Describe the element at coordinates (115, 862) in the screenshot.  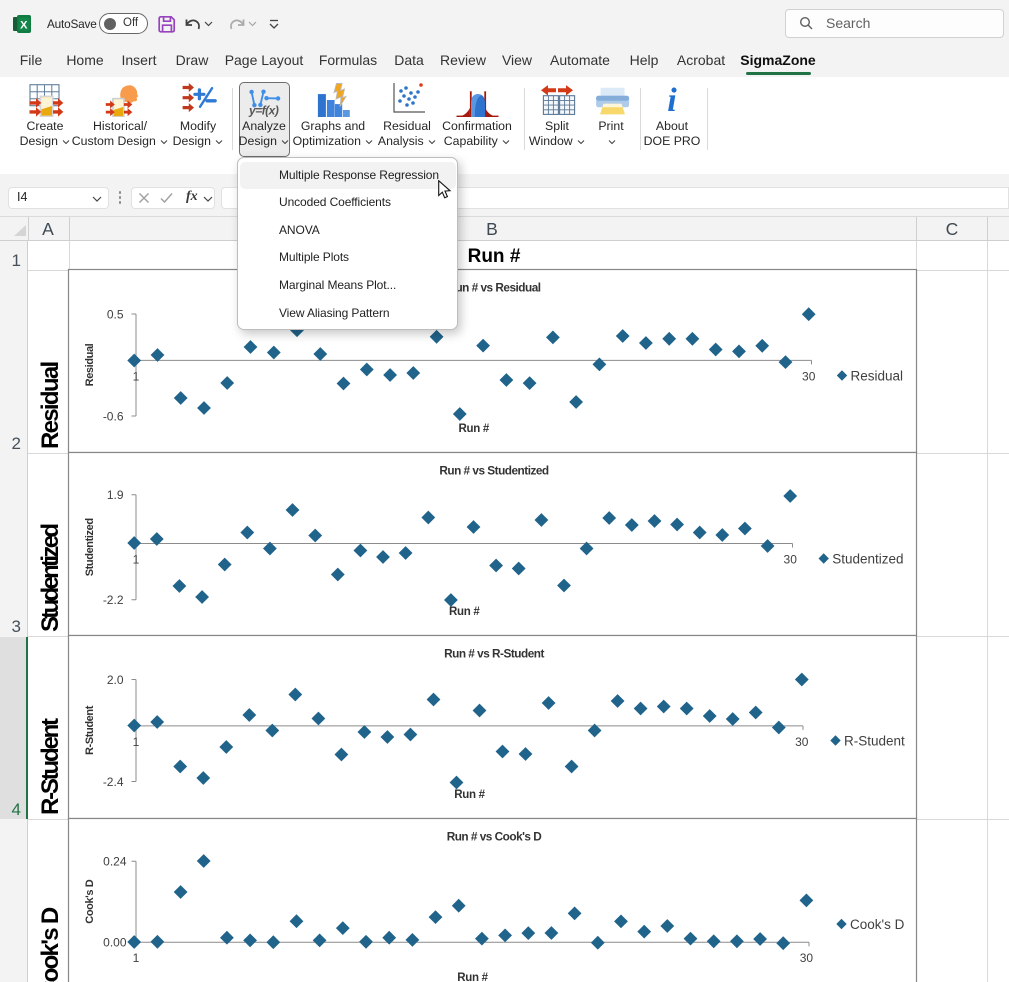
I see `svg-text: 0.24` at that location.